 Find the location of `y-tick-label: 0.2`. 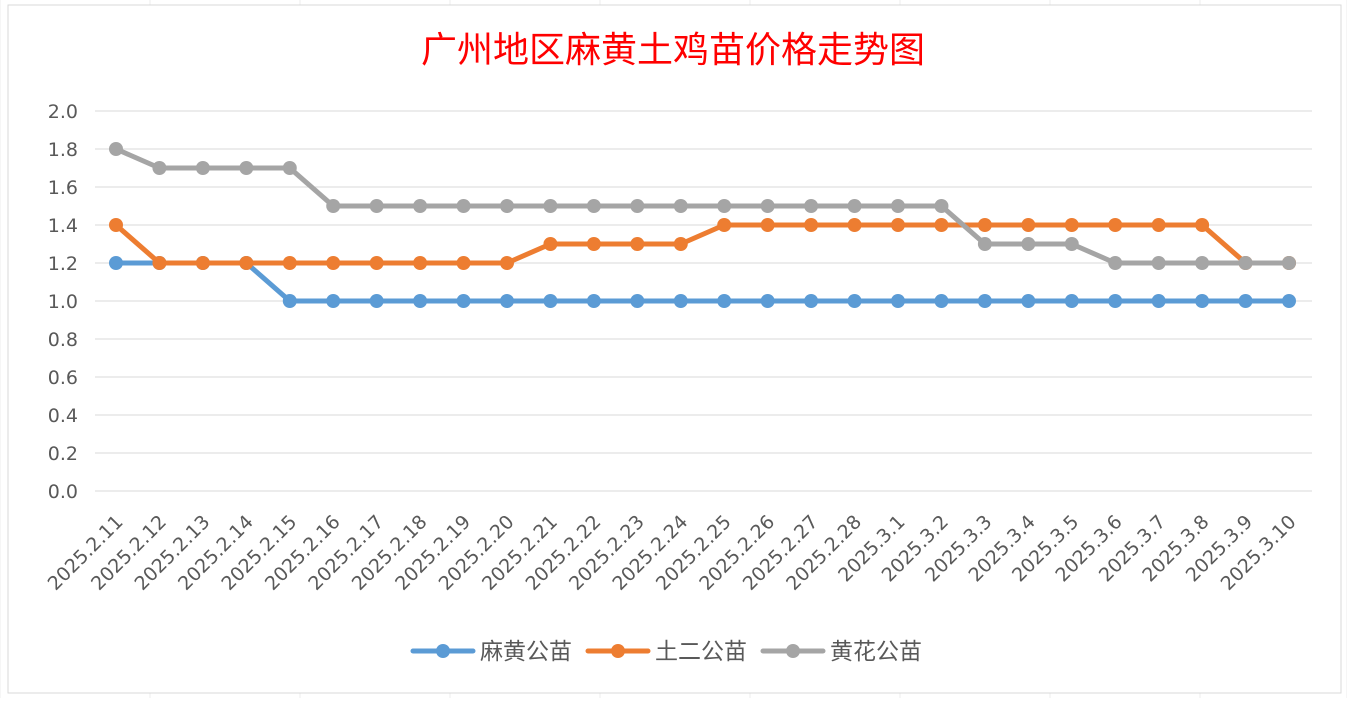

y-tick-label: 0.2 is located at coordinates (63, 454).